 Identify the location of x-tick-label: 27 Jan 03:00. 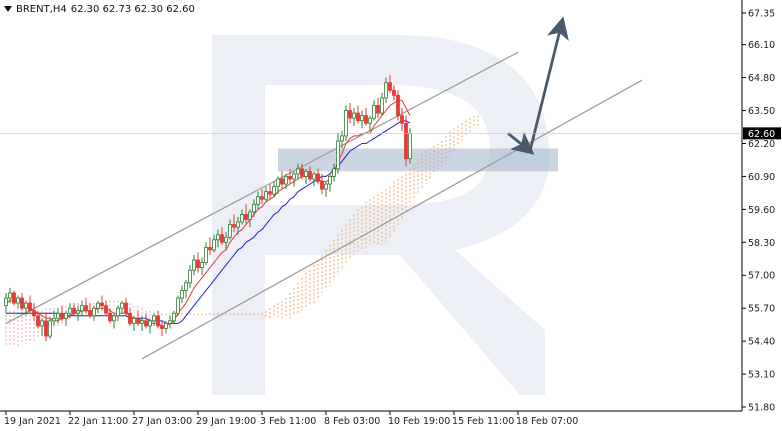
(162, 421).